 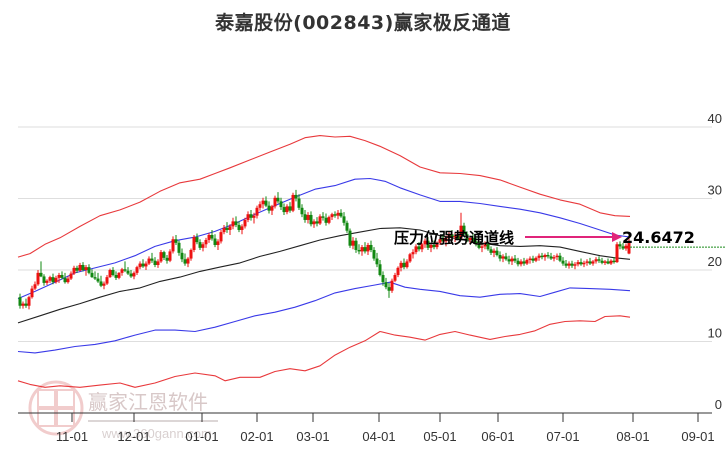 I want to click on watermark-brand: 赢家江恩软件, so click(x=148, y=402).